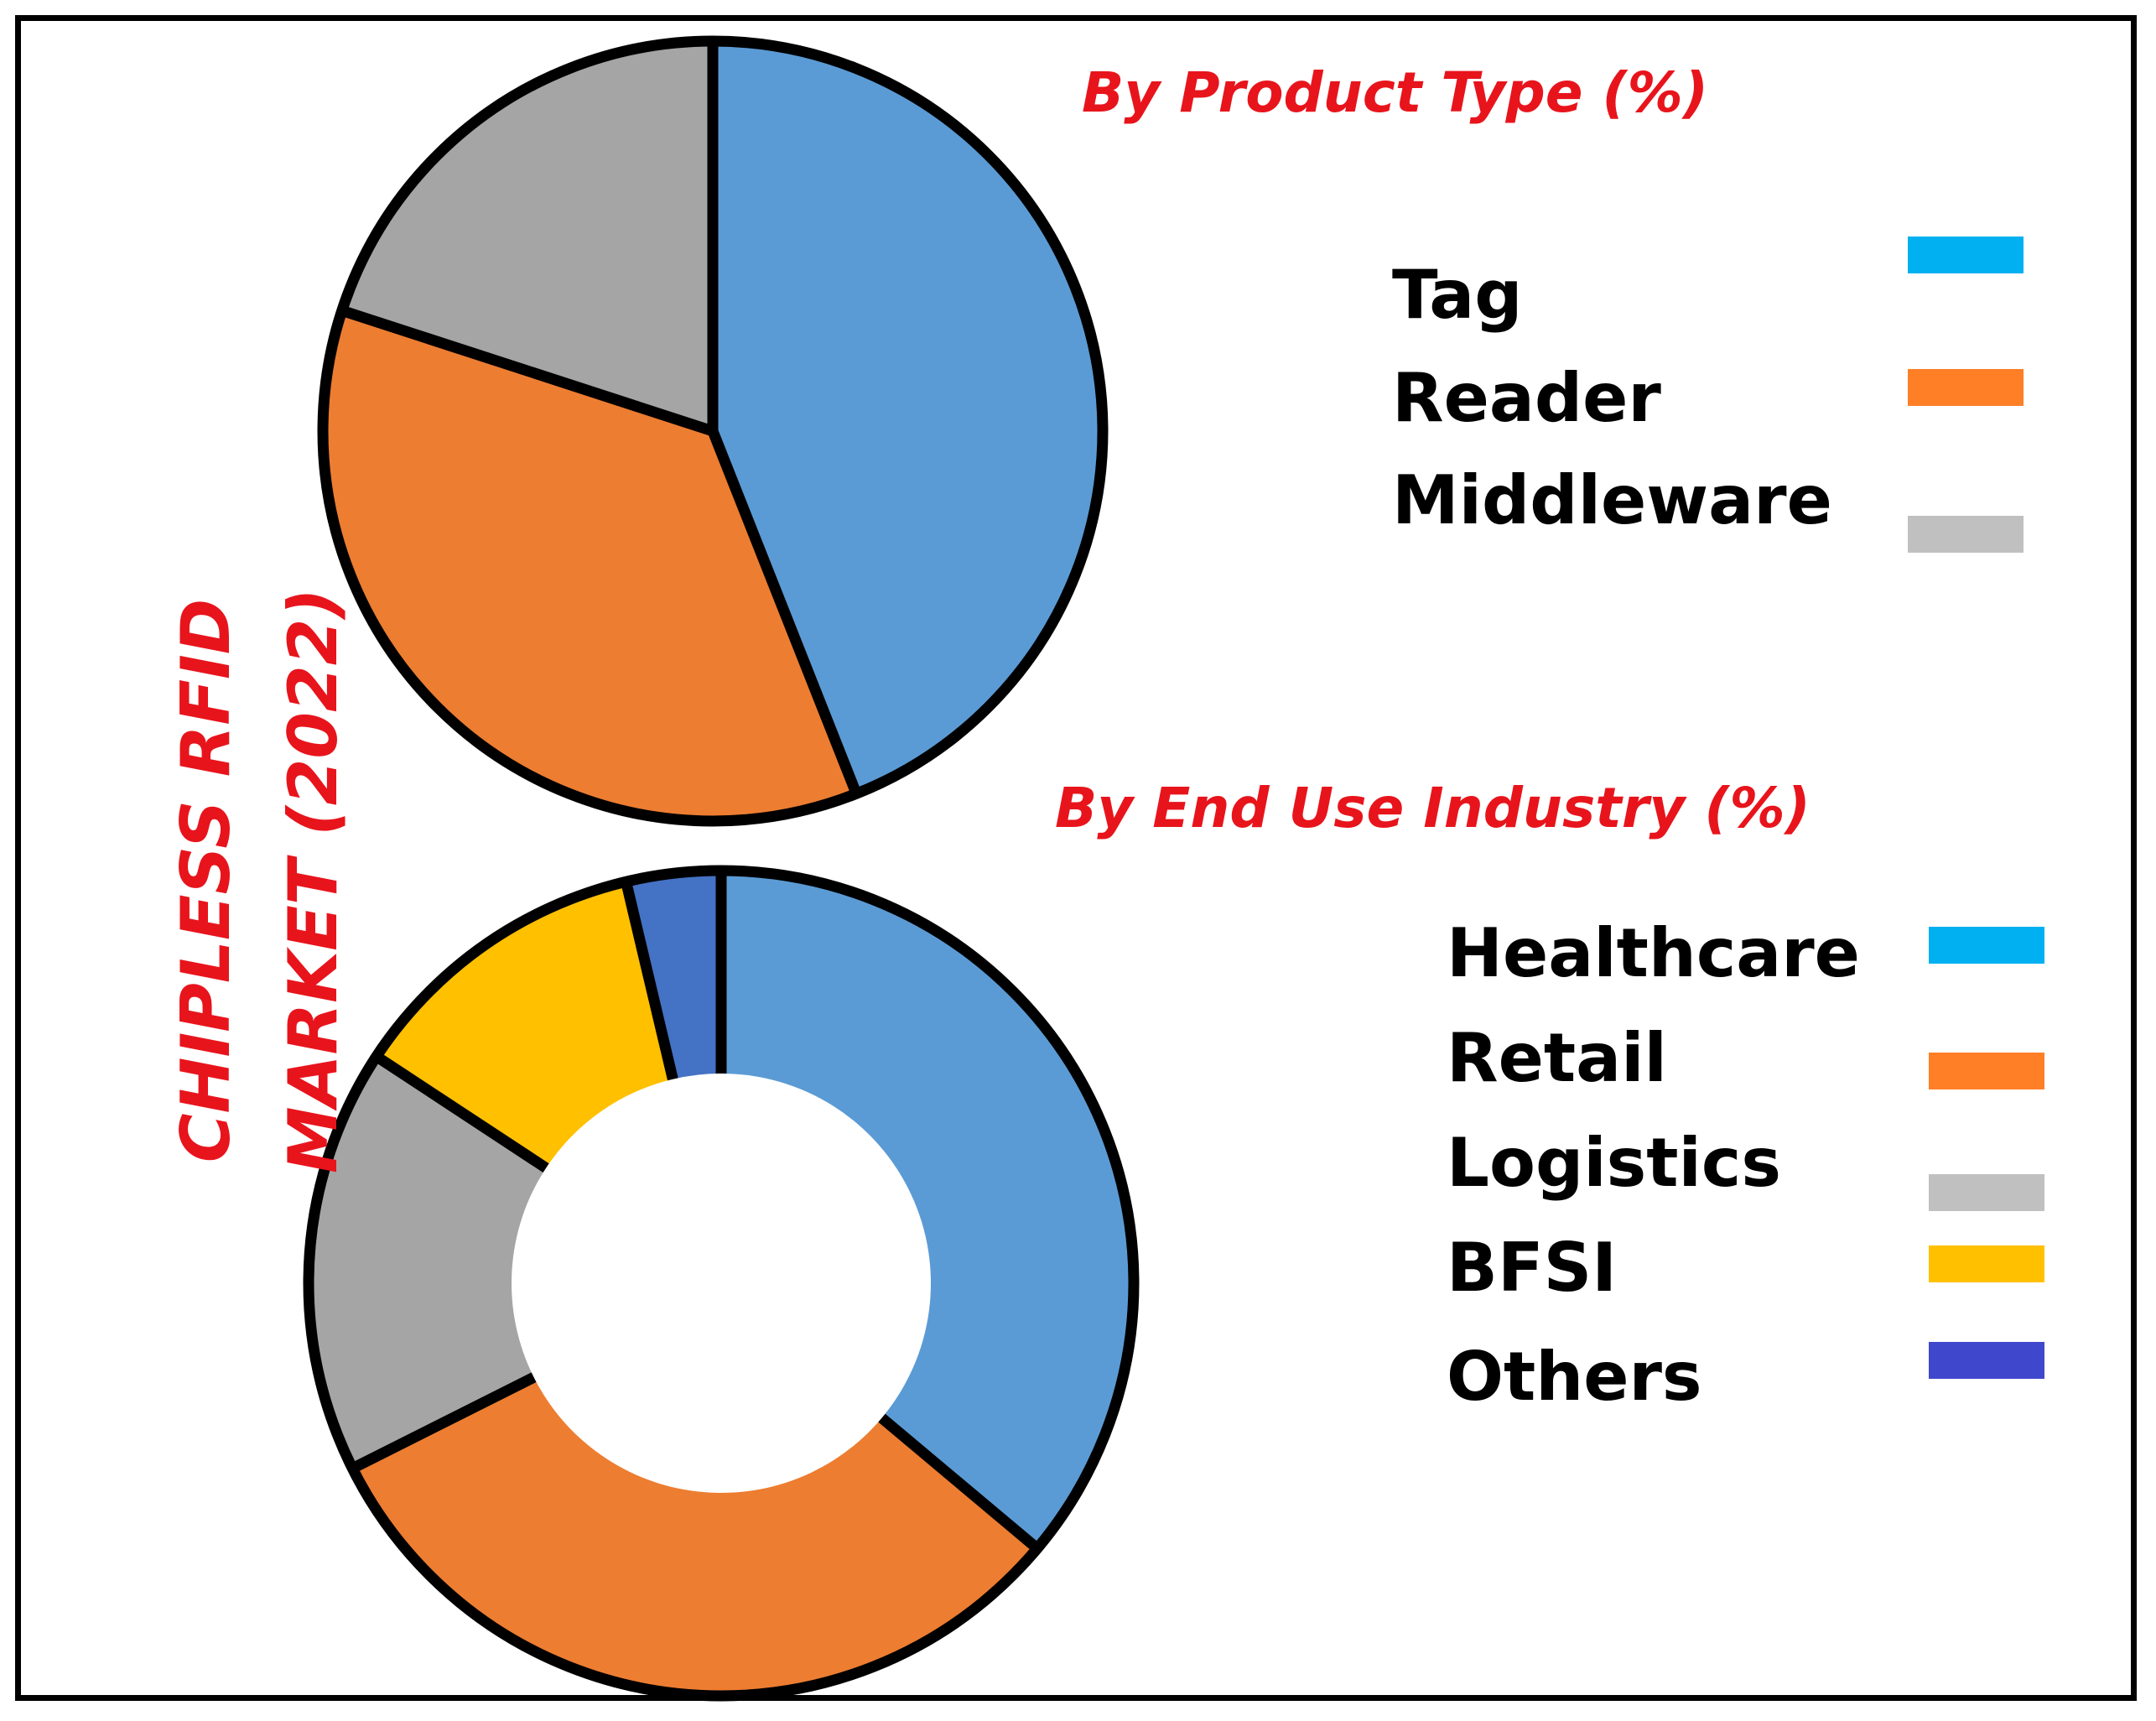  What do you see at coordinates (1966, 534) in the screenshot?
I see `product-type-legend-swatch-middleware` at bounding box center [1966, 534].